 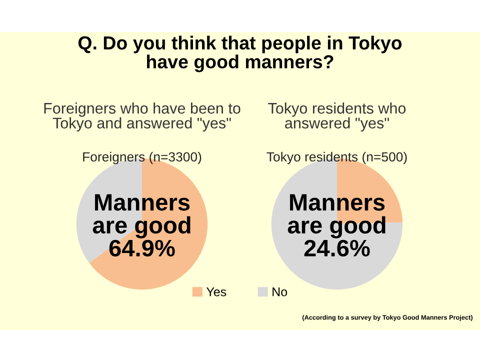 I want to click on legend-label: Yes, so click(x=216, y=292).